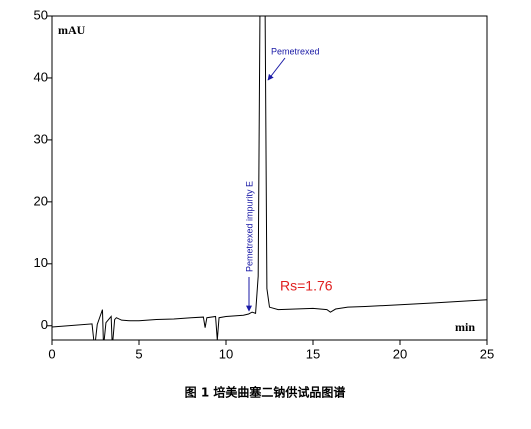 The image size is (531, 429). What do you see at coordinates (226, 353) in the screenshot?
I see `x-tick-label: 10` at bounding box center [226, 353].